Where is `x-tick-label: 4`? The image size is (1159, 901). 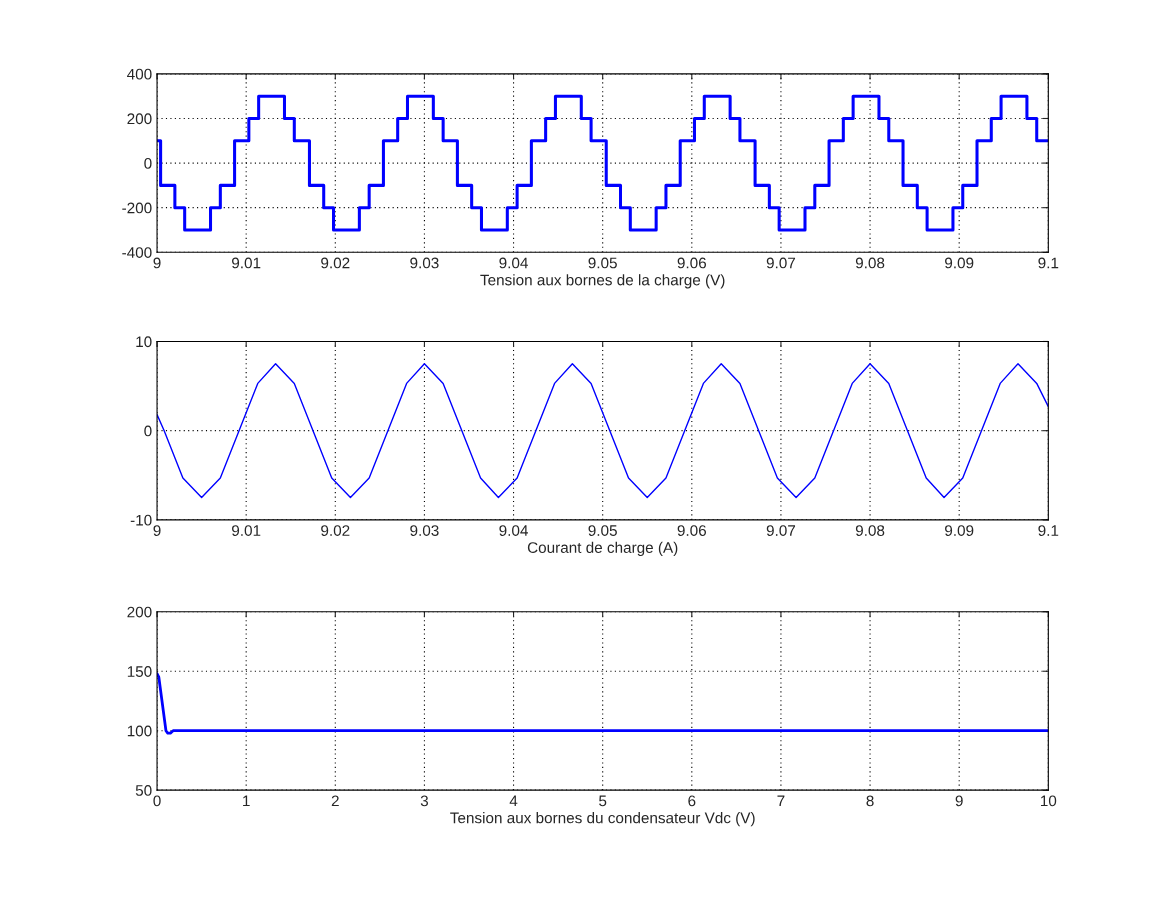
x-tick-label: 4 is located at coordinates (513, 801).